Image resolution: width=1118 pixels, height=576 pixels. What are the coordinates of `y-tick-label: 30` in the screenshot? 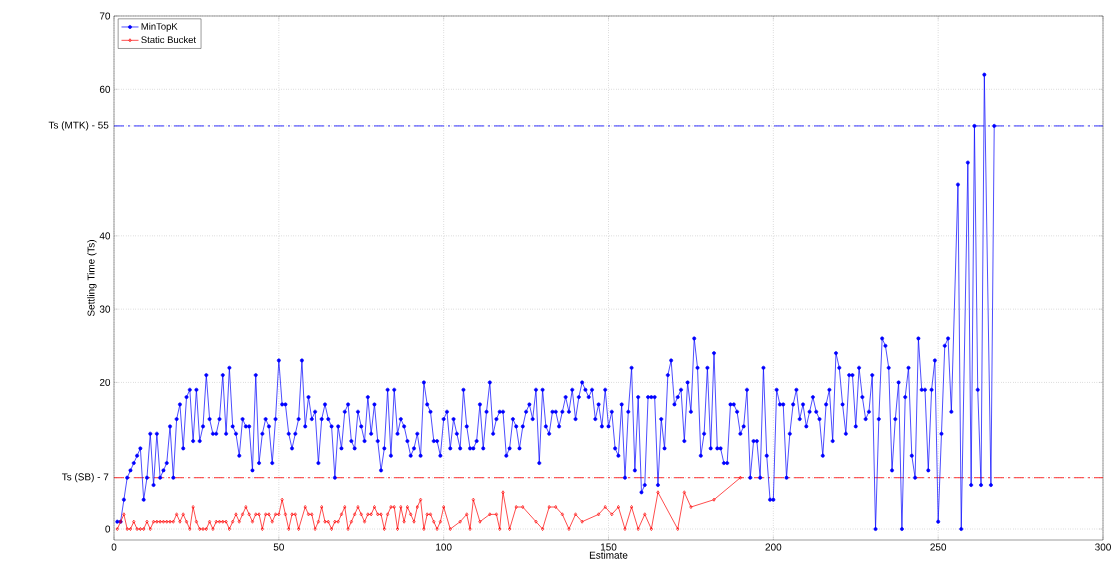 It's located at (105, 309).